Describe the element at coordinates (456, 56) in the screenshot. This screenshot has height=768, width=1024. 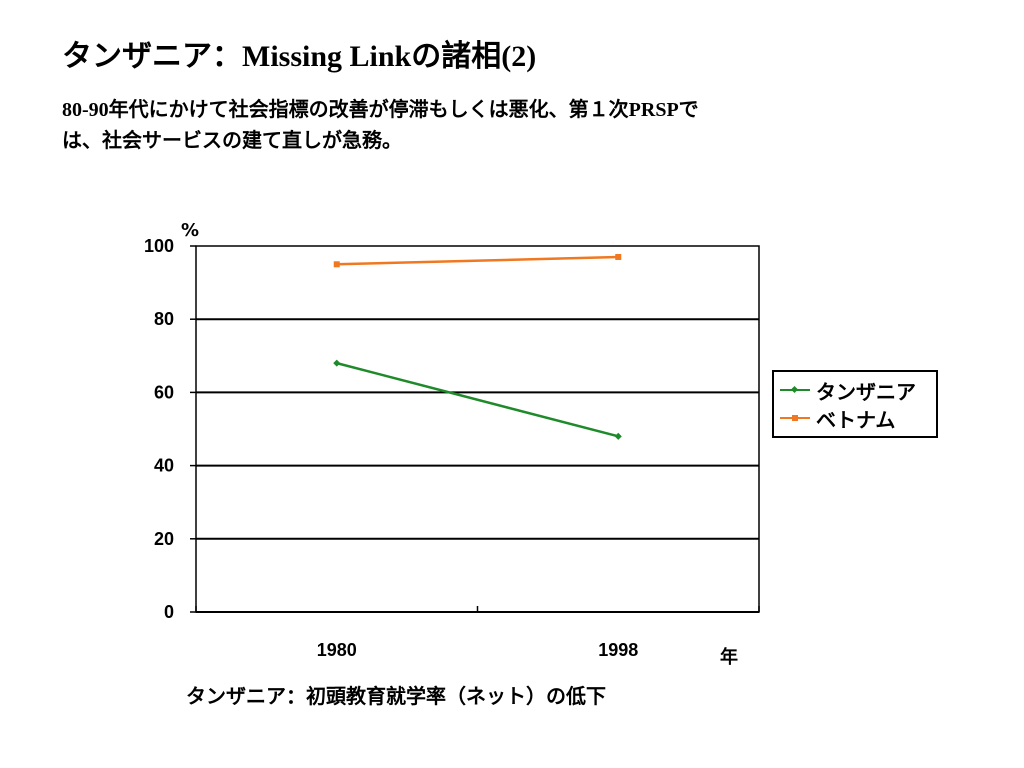
I see `title-jp-part2: の諸相` at that location.